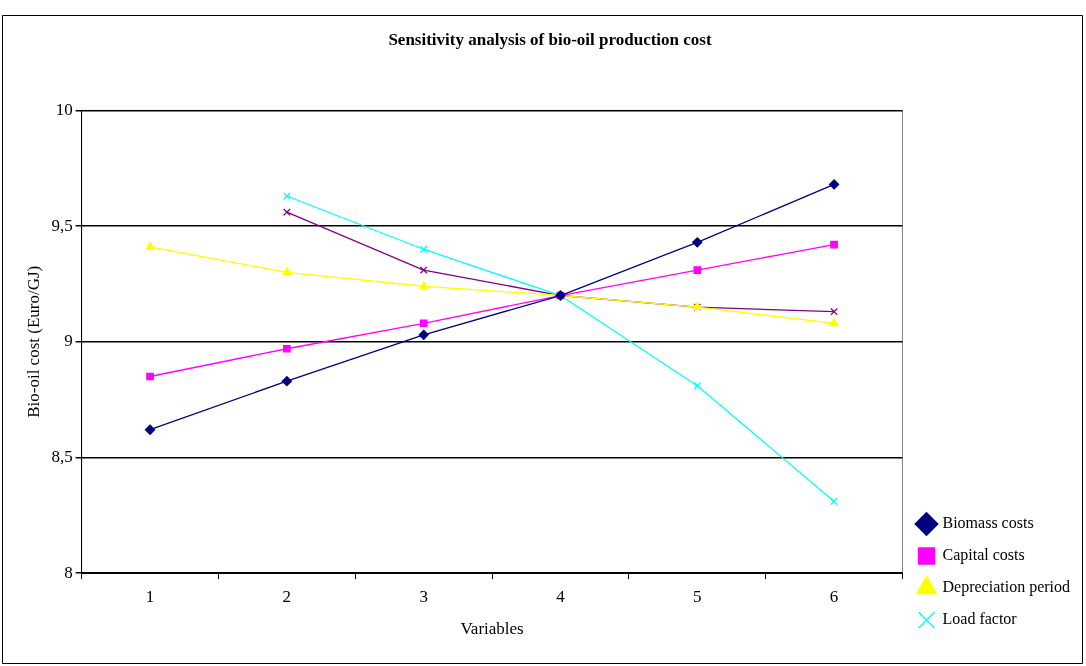 This screenshot has width=1086, height=666. Describe the element at coordinates (62, 225) in the screenshot. I see `y-tick-label: 9,5` at that location.